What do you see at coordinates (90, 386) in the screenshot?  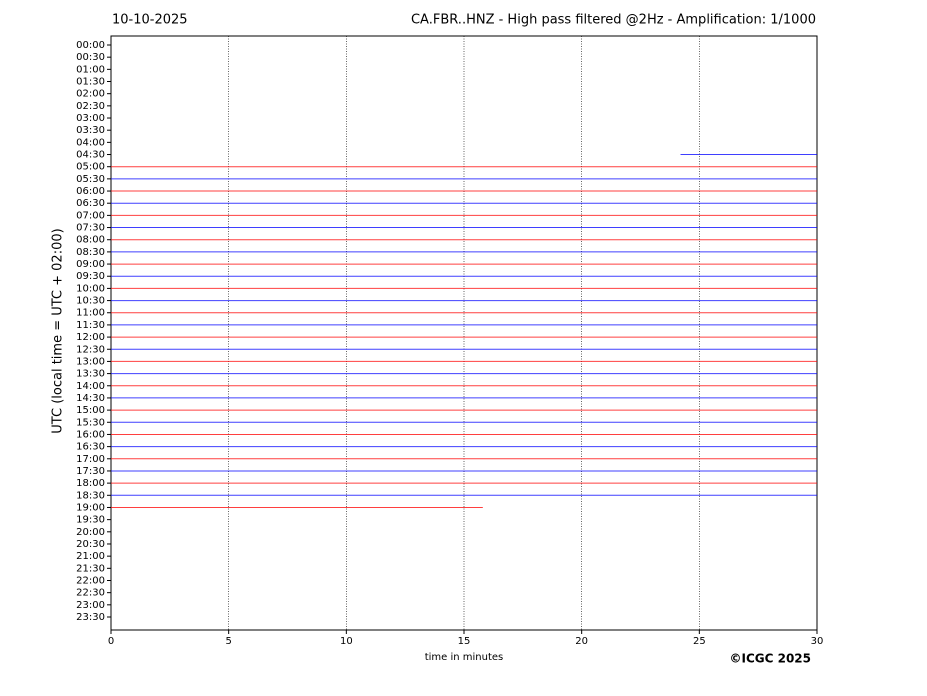 I see `y-tick-label: 14:00` at bounding box center [90, 386].